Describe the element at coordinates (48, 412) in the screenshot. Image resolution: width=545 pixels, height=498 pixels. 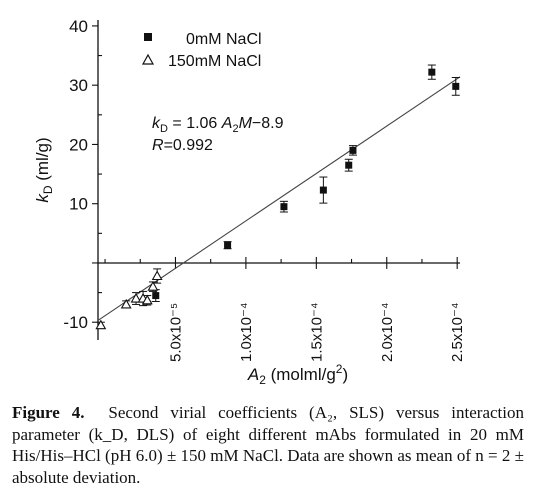
I see `caption-label: Figure 4.` at that location.